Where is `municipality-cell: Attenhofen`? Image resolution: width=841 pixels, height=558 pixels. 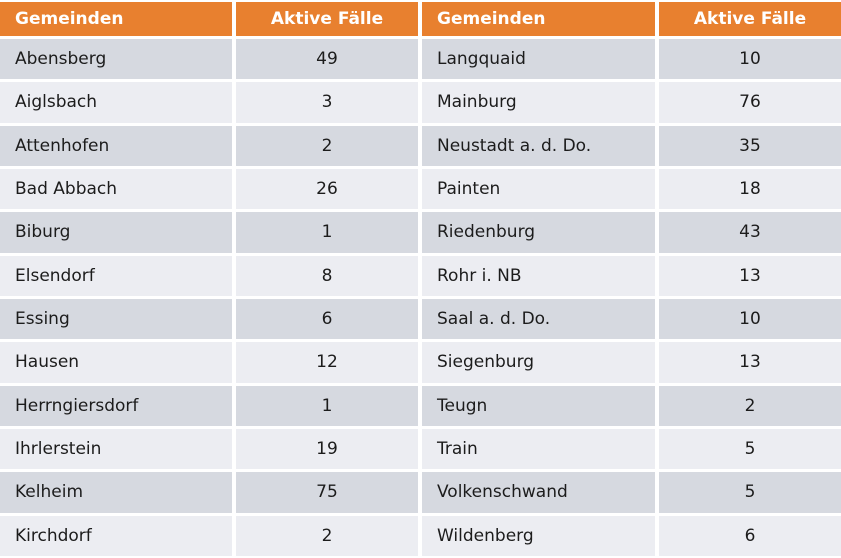 municipality-cell: Attenhofen is located at coordinates (116, 145).